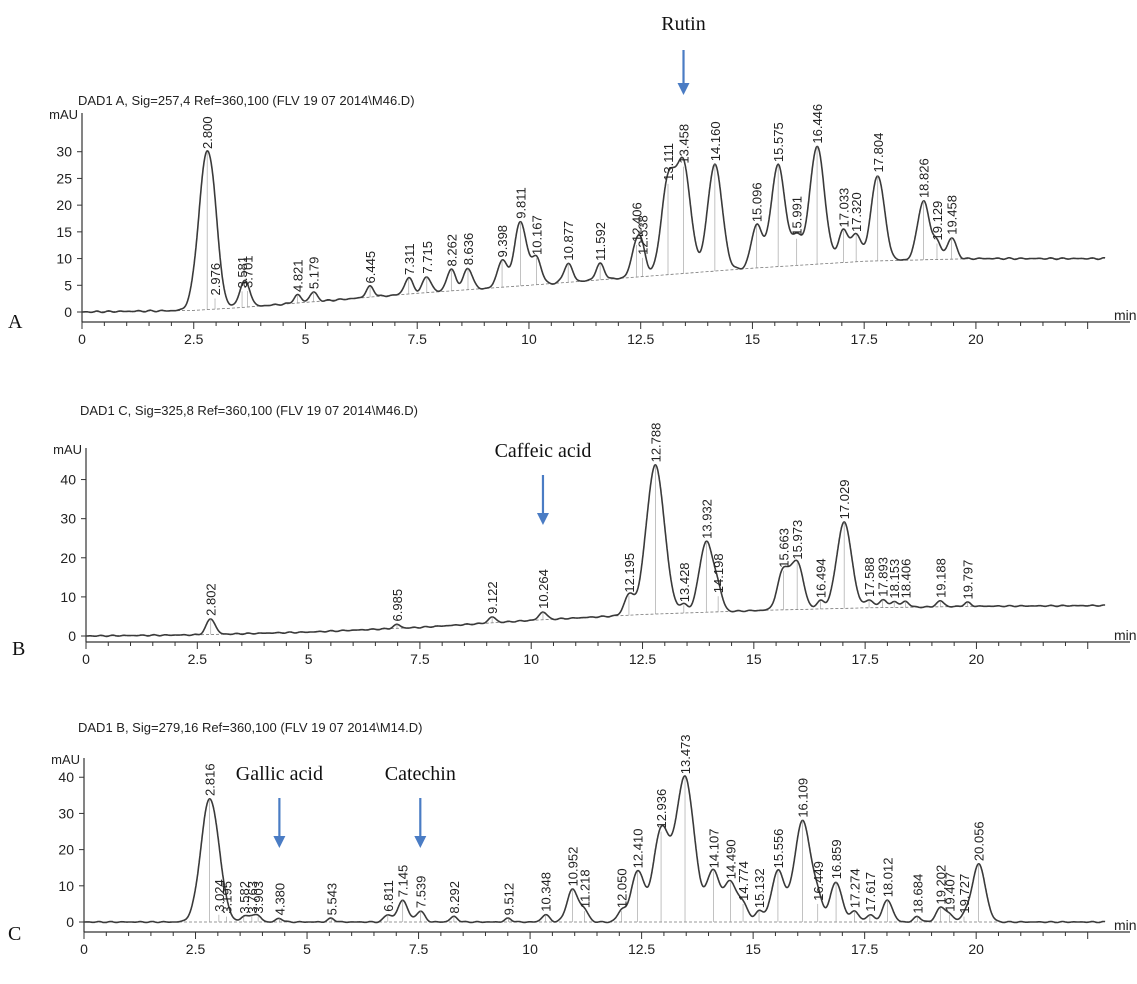  What do you see at coordinates (242, 272) in the screenshot?
I see `peak-label: 3.581` at bounding box center [242, 272].